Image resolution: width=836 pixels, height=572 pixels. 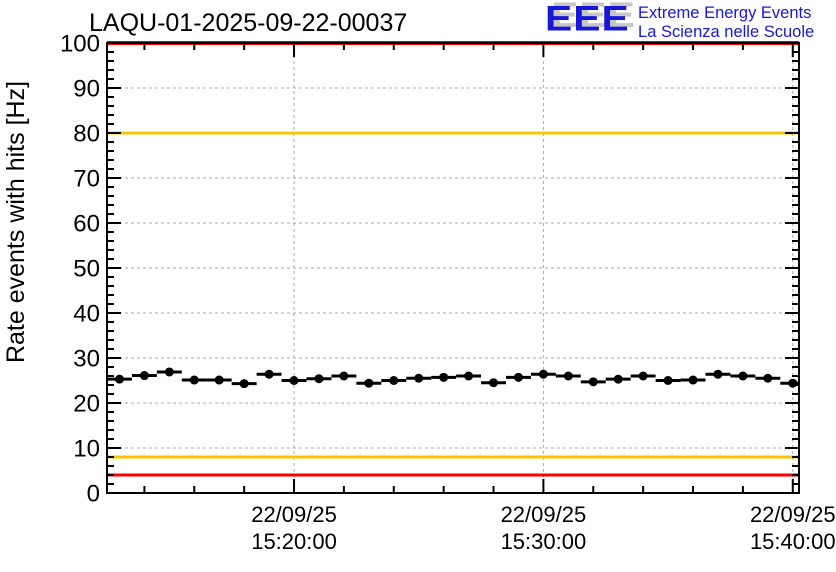 What do you see at coordinates (248, 23) in the screenshot?
I see `chart-title: LAQU-01-2025-09-22-00037` at bounding box center [248, 23].